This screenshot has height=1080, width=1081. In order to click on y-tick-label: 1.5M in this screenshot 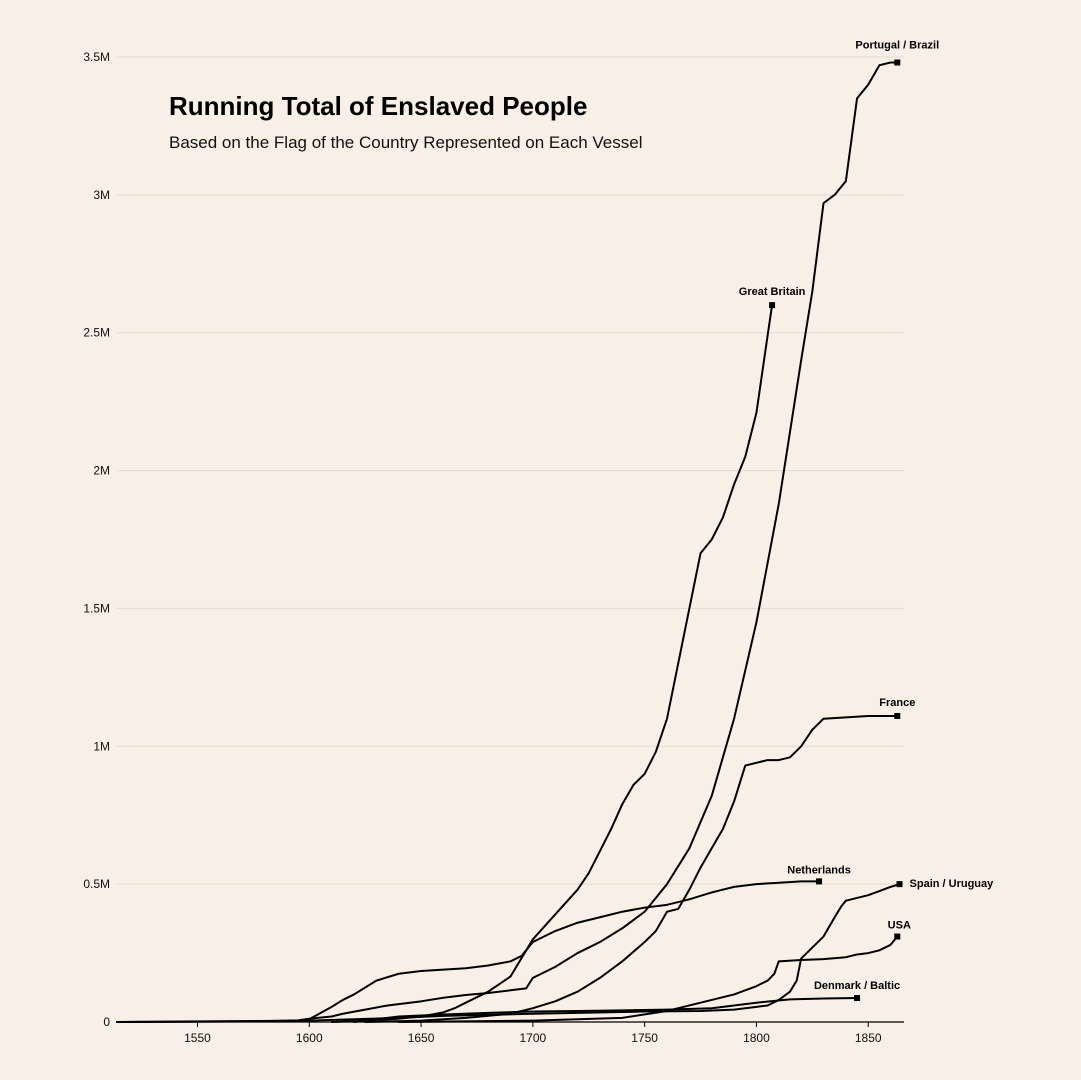, I will do `click(96, 608)`.